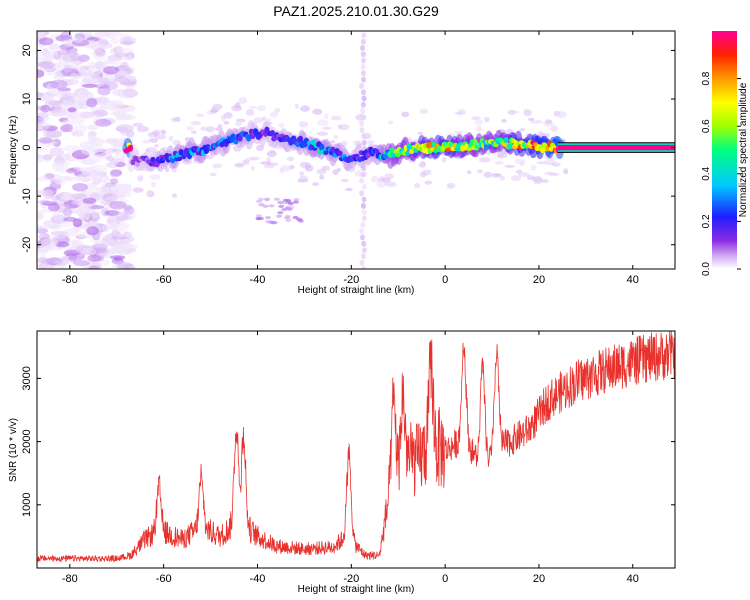 The width and height of the screenshot is (750, 600). I want to click on spectrogram-ylabel: Frequency (Hz), so click(13, 150).